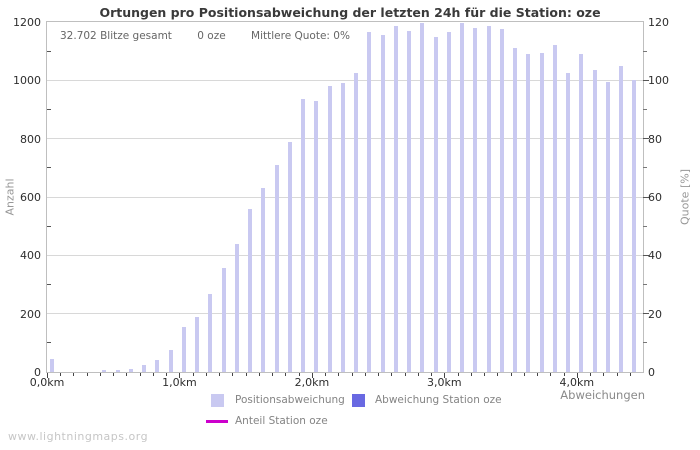  What do you see at coordinates (30, 256) in the screenshot?
I see `y-axis-tick-label-left: 400` at bounding box center [30, 256].